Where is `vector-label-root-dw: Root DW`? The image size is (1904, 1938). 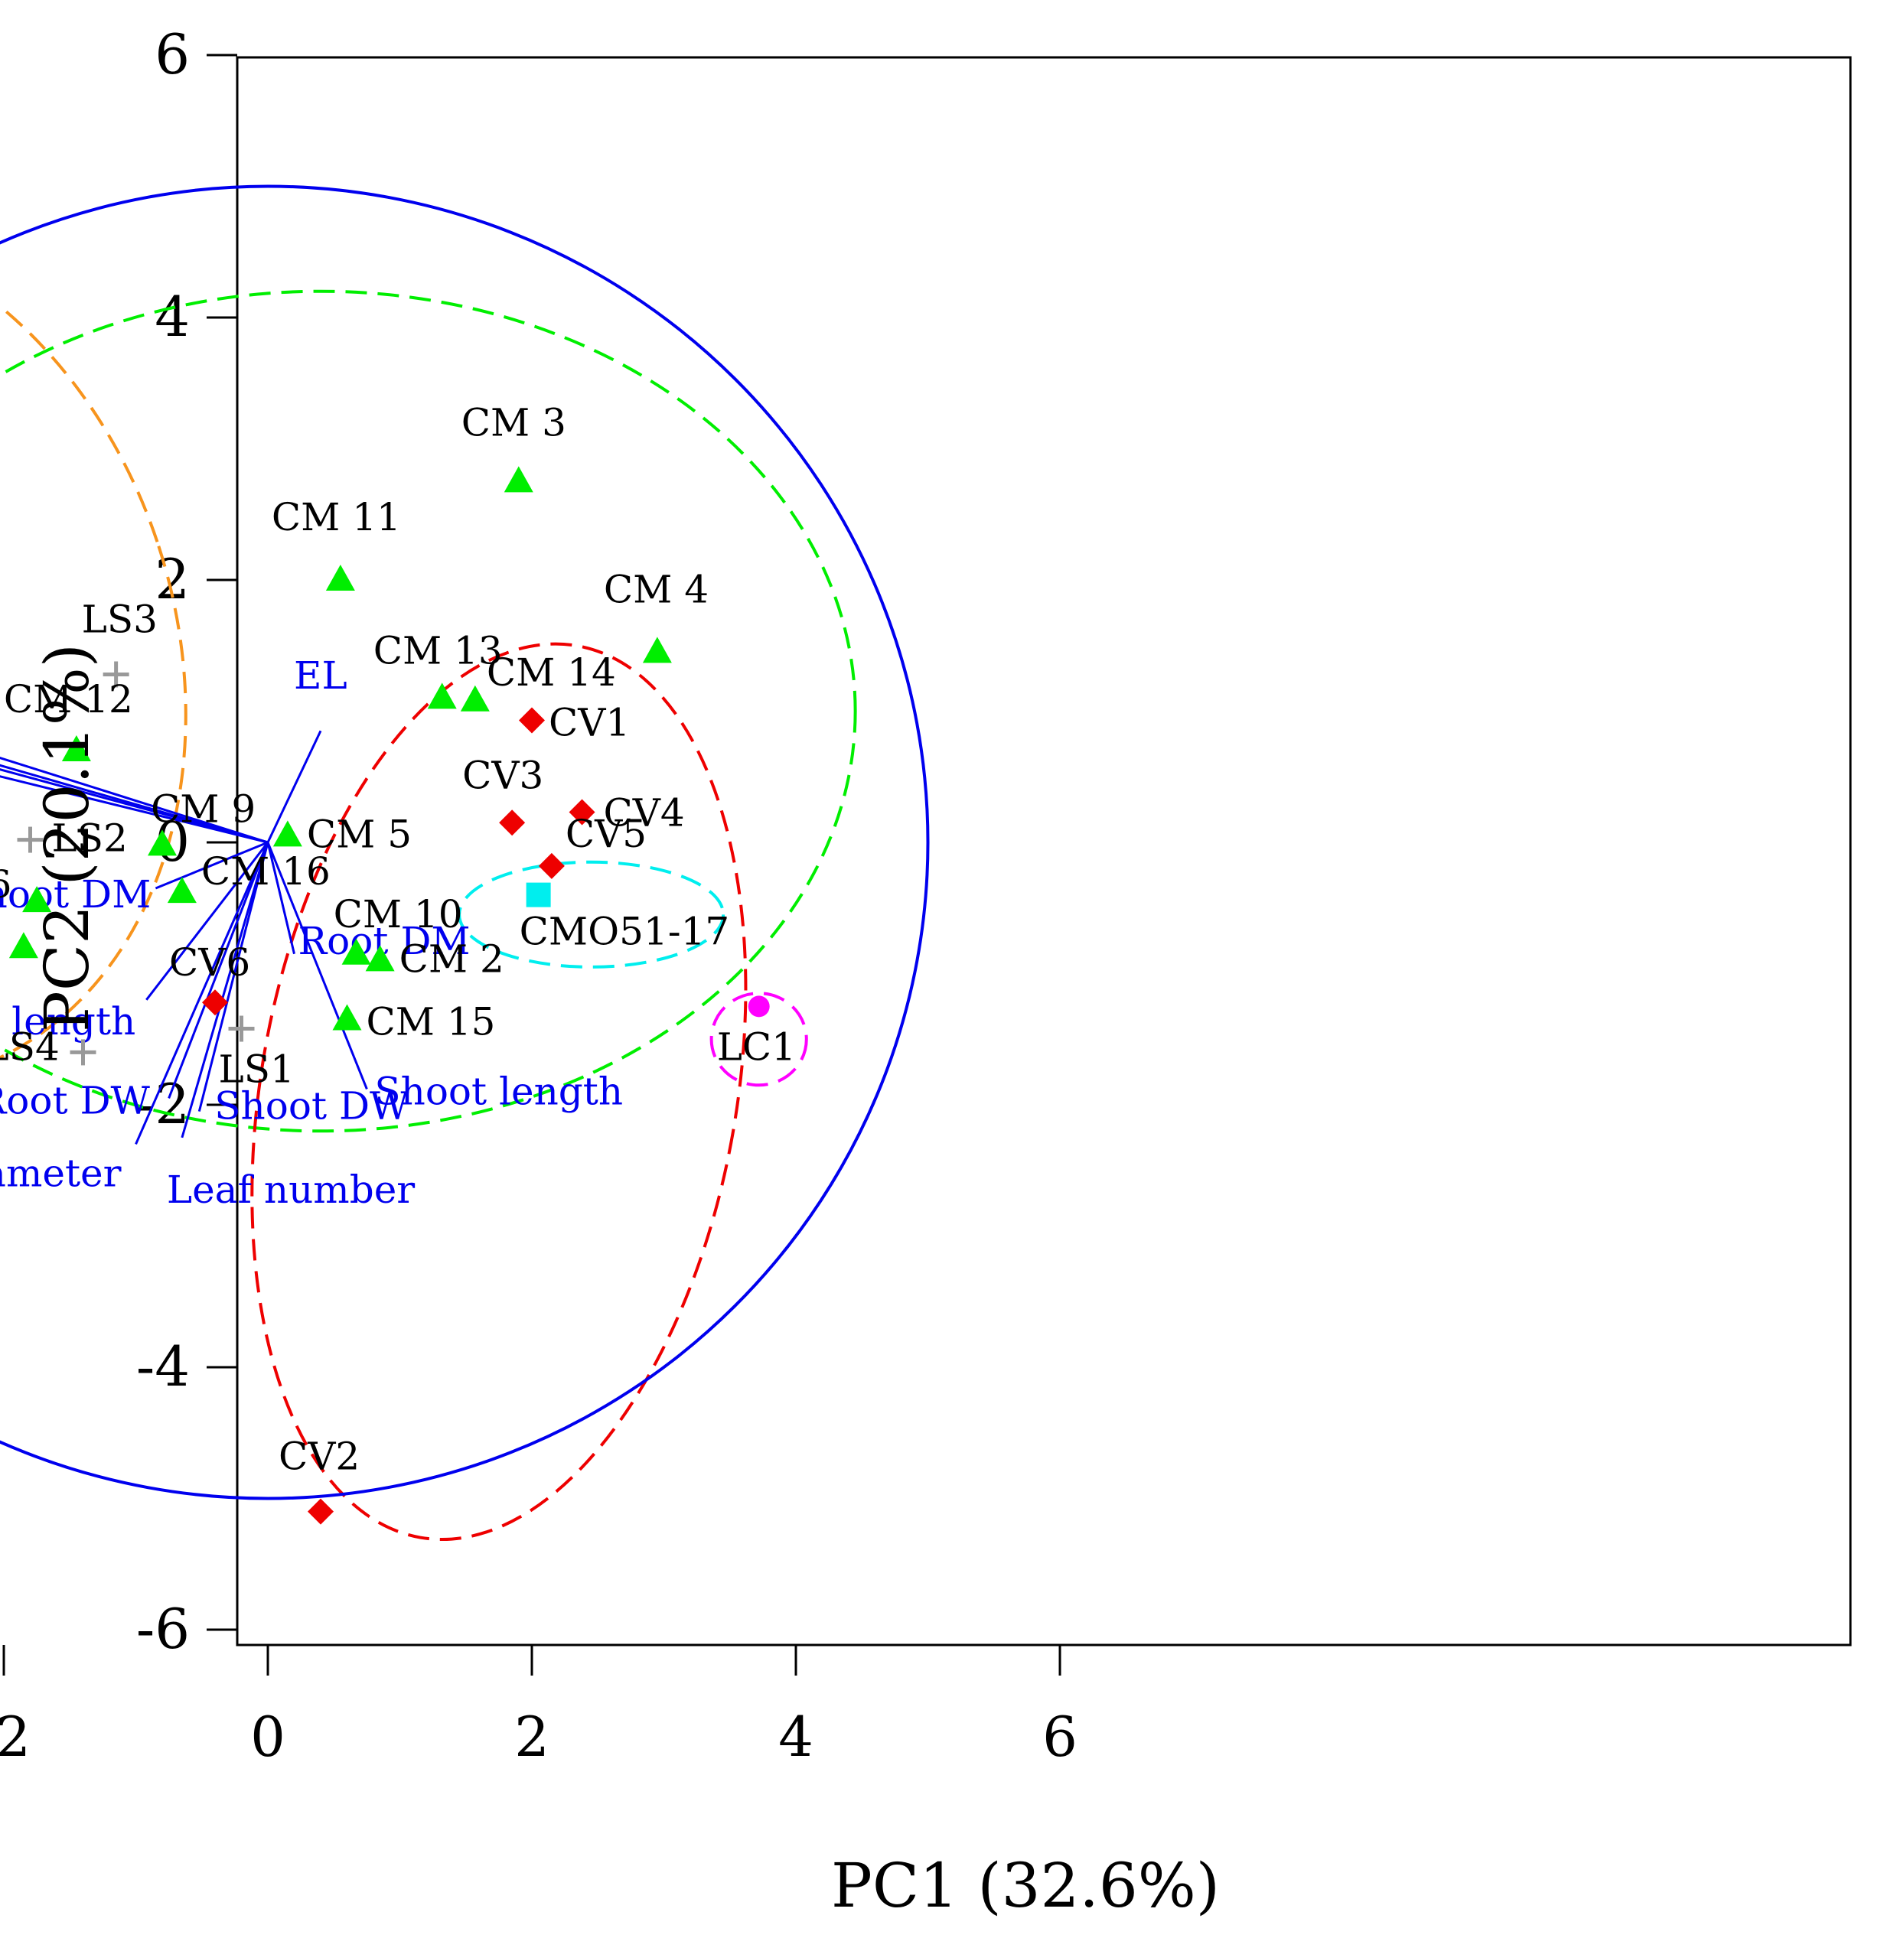 vector-label-root-dw: Root DW is located at coordinates (75, 1100).